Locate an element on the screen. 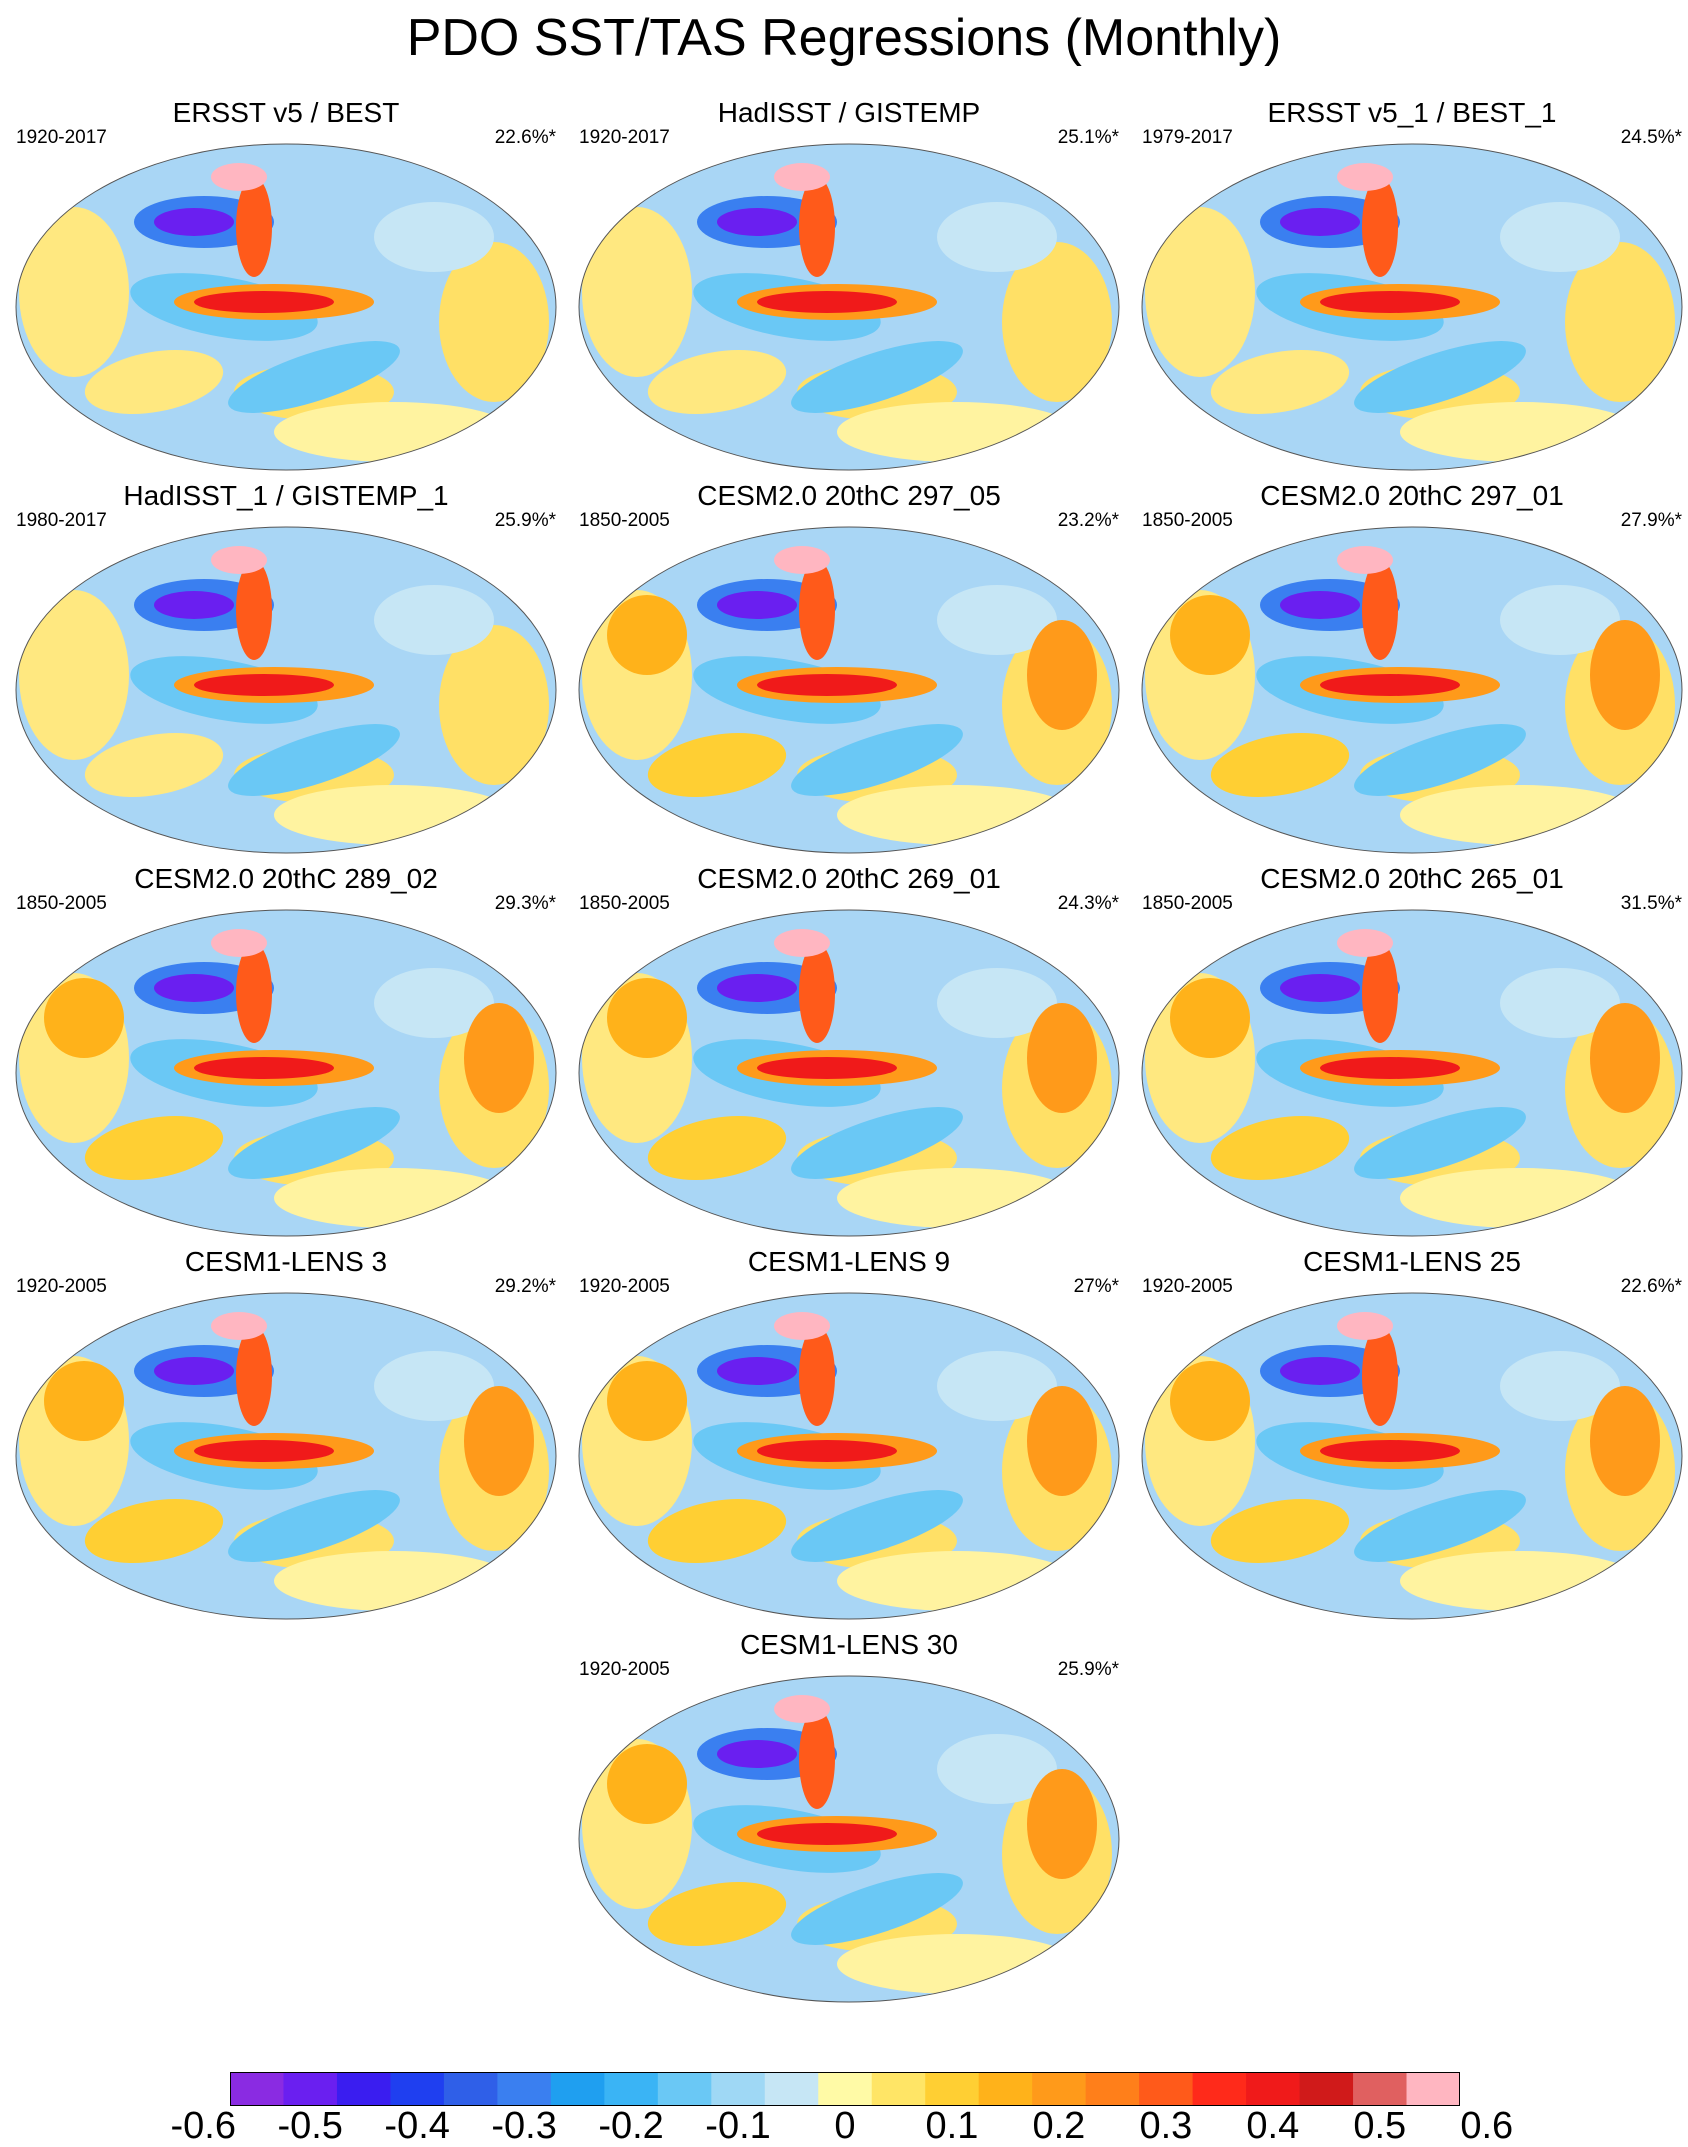  panel-title: CESM2.0 20thC 269_01 is located at coordinates (849, 878).